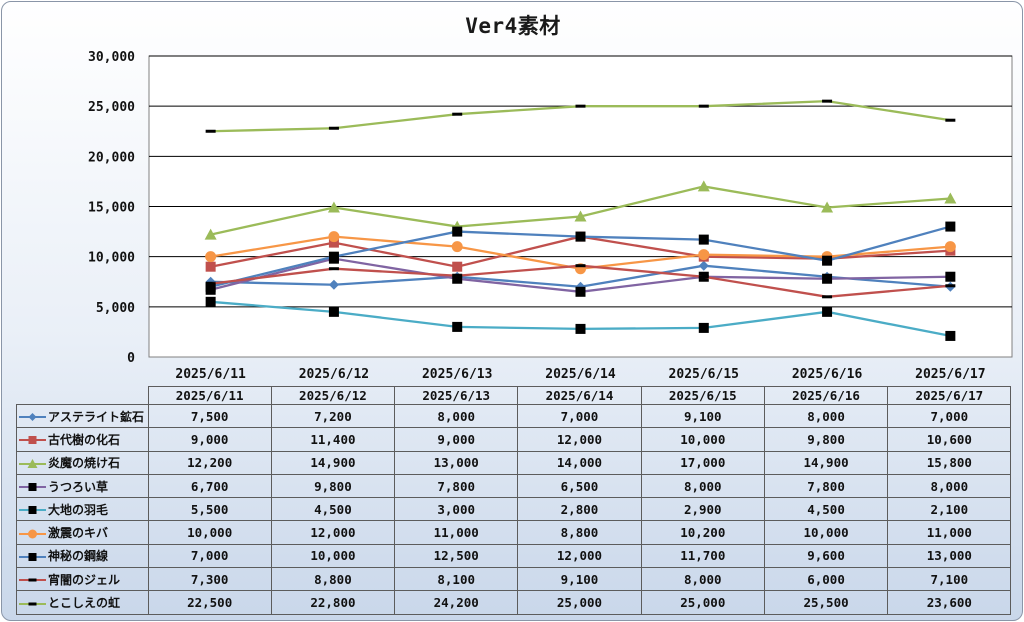 The width and height of the screenshot is (1024, 622). I want to click on y-tick-label: 25,000, so click(111, 107).